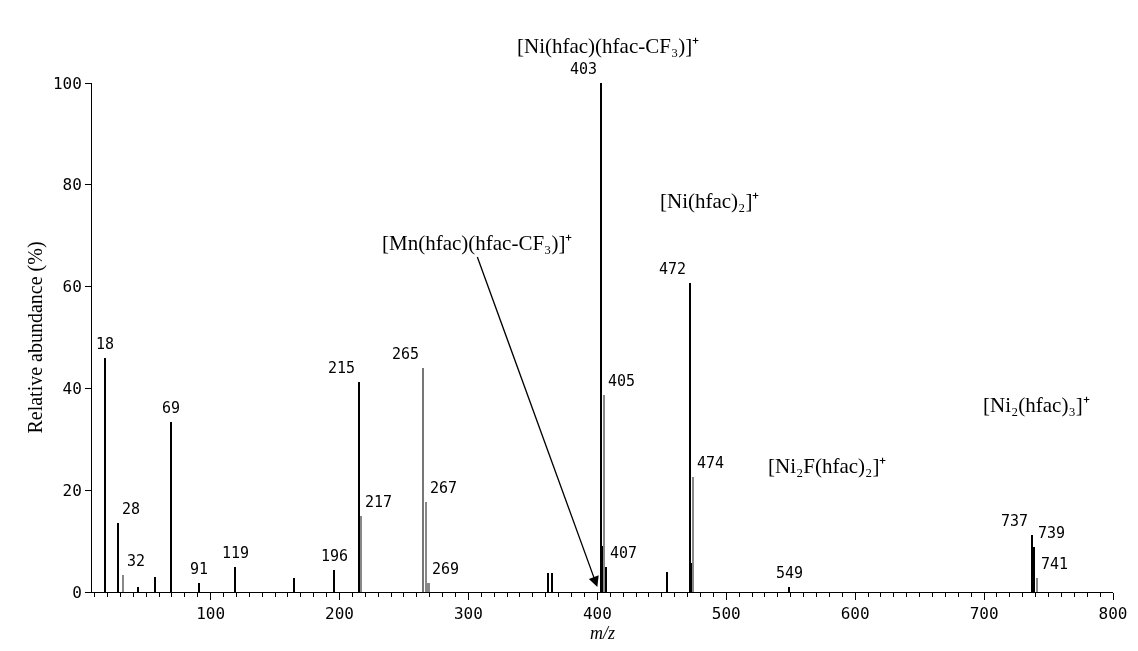 The height and width of the screenshot is (651, 1138). Describe the element at coordinates (1052, 533) in the screenshot. I see `annotation: 739` at that location.